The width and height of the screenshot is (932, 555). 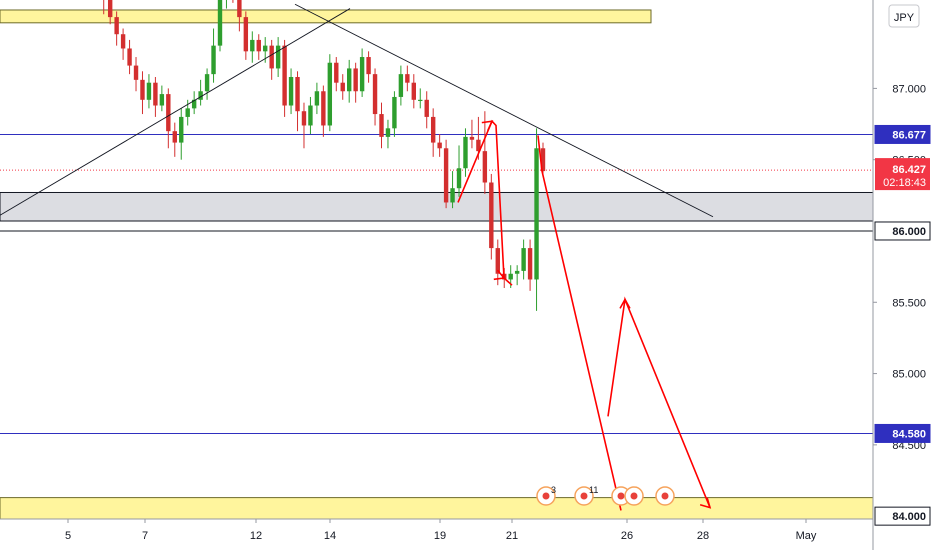 What do you see at coordinates (909, 135) in the screenshot?
I see `price-tag-label: 86.677` at bounding box center [909, 135].